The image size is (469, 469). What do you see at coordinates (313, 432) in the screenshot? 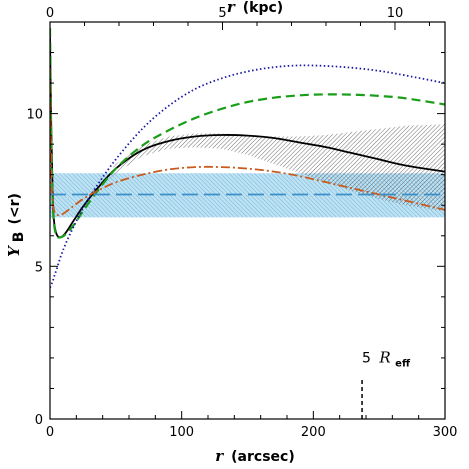
I see `x-tick-label: 200` at bounding box center [313, 432].